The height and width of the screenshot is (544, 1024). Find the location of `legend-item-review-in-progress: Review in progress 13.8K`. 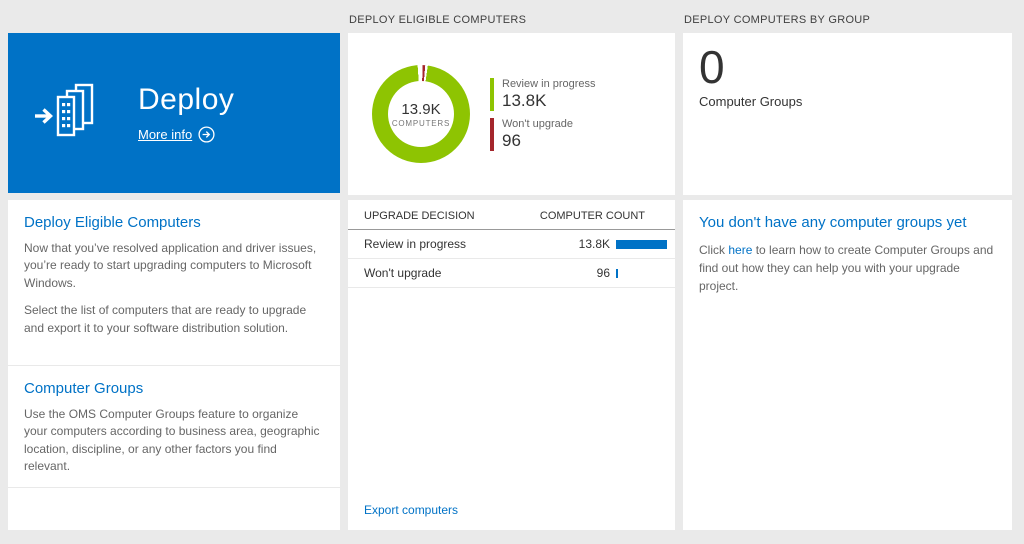

legend-item-review-in-progress: Review in progress 13.8K is located at coordinates (543, 94).